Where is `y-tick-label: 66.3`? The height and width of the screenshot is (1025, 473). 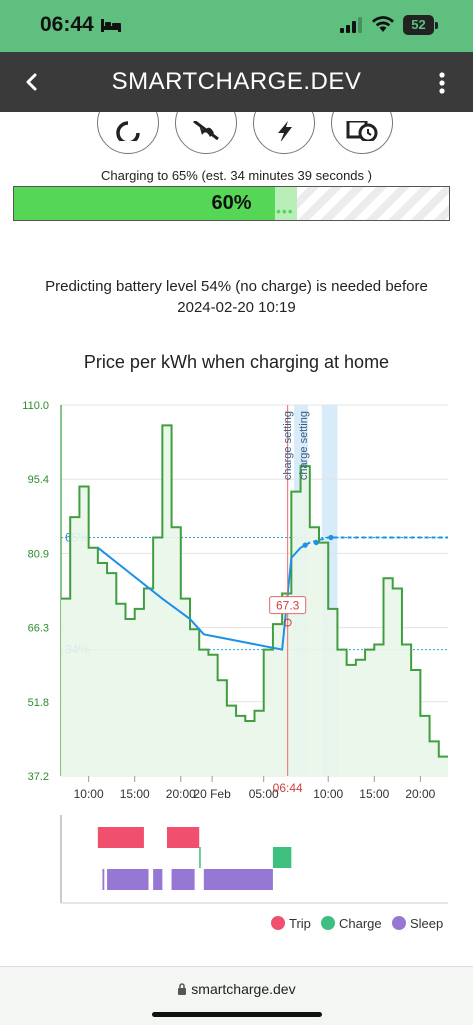
y-tick-label: 66.3 is located at coordinates (38, 629).